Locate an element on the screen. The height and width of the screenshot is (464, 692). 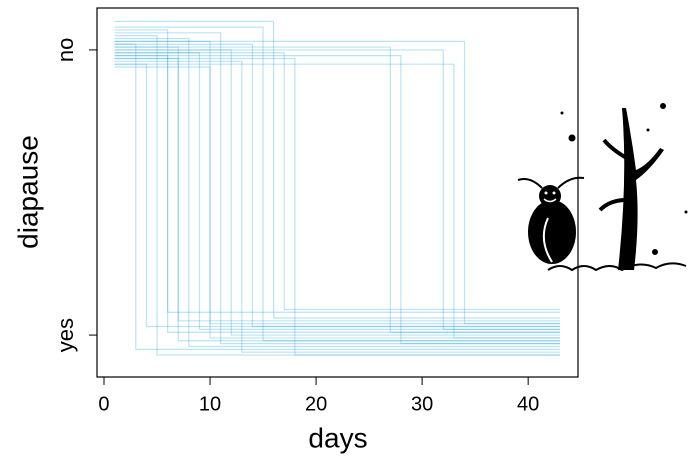
y-axis-title: diapause is located at coordinates (27, 192).